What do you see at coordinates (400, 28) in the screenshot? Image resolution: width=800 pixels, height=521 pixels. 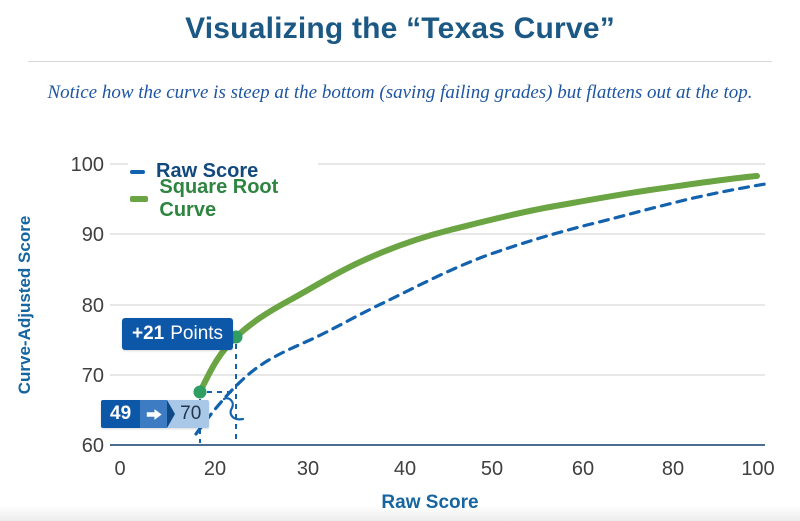 I see `figure-title: Visualizing the “Texas Curve”` at bounding box center [400, 28].